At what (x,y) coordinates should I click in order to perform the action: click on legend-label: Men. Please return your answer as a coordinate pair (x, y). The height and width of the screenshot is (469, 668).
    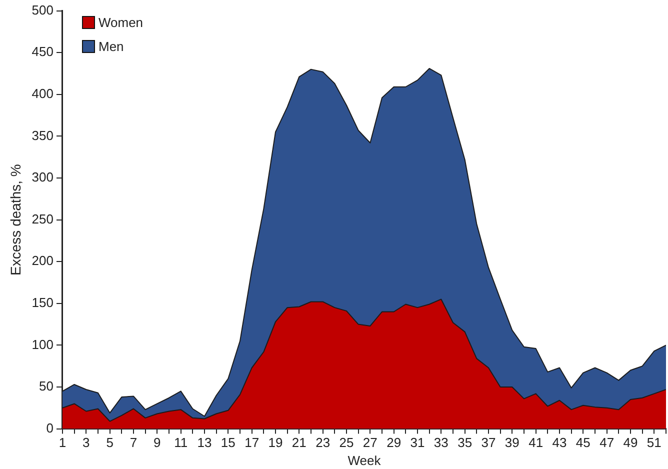
    Looking at the image, I should click on (111, 46).